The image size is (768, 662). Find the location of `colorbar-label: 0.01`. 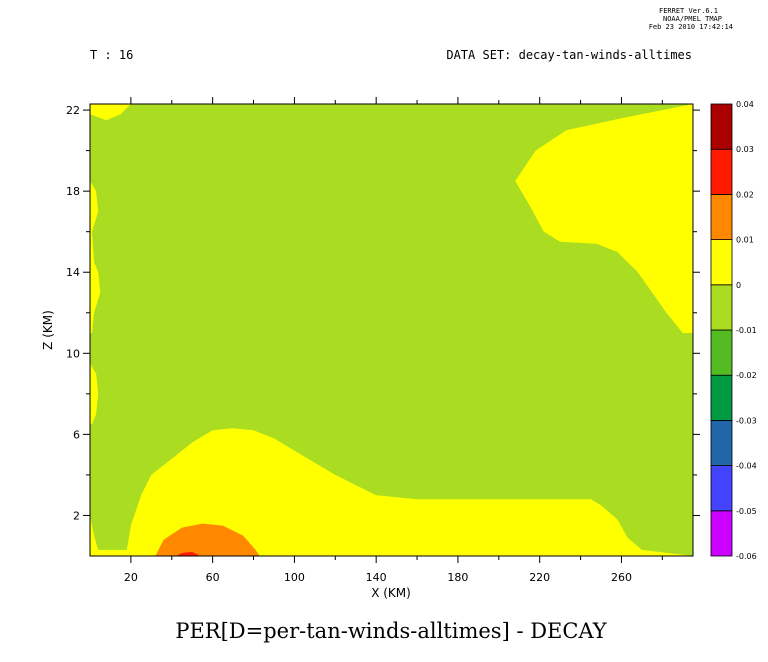

colorbar-label: 0.01 is located at coordinates (745, 240).